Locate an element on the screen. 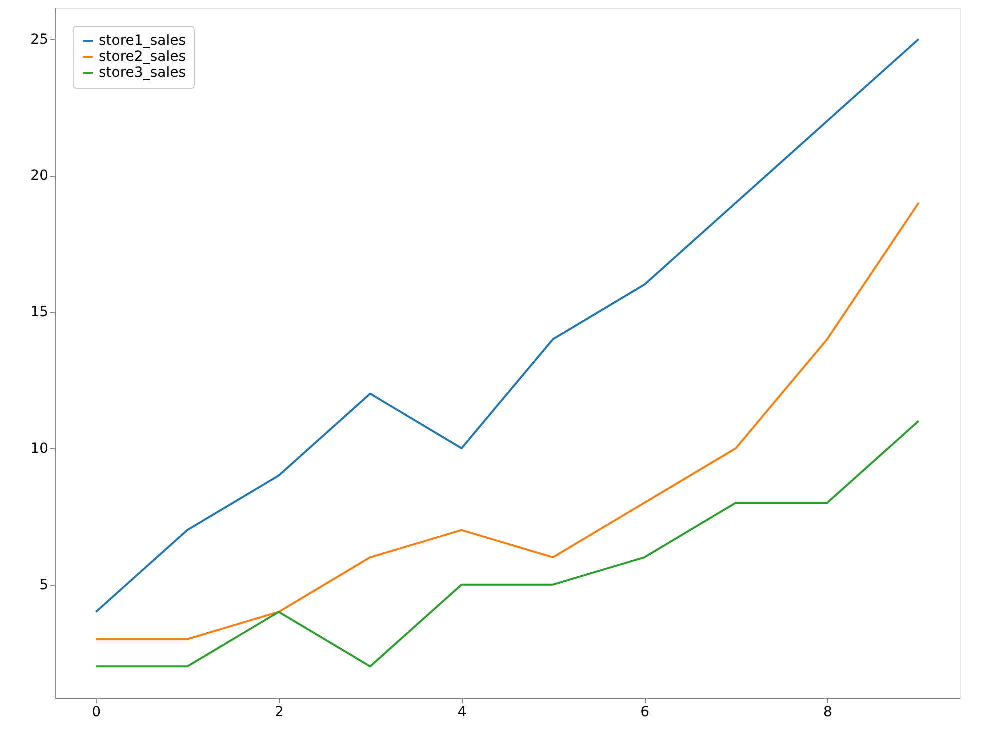 Image resolution: width=987 pixels, height=748 pixels. x-tick-label: 6 is located at coordinates (645, 712).